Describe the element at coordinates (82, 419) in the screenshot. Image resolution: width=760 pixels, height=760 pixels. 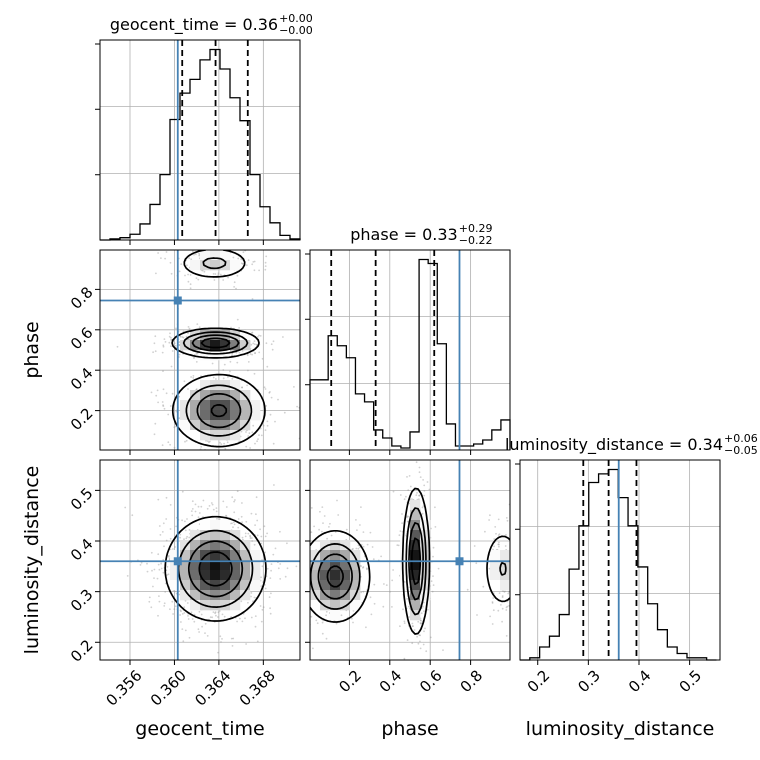
I see `y-tick-label: 0.2` at that location.